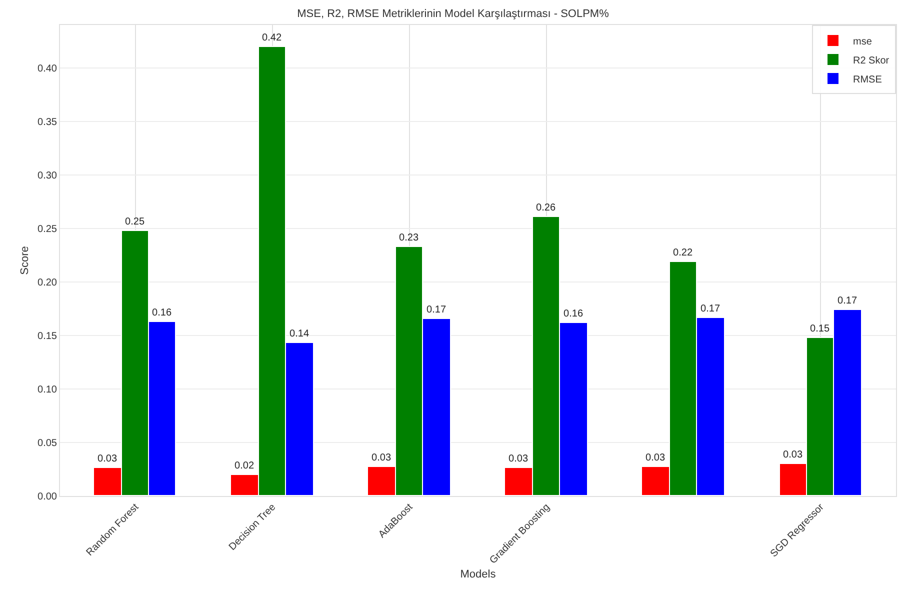 This screenshot has height=606, width=906. I want to click on data-label: 0.25, so click(135, 222).